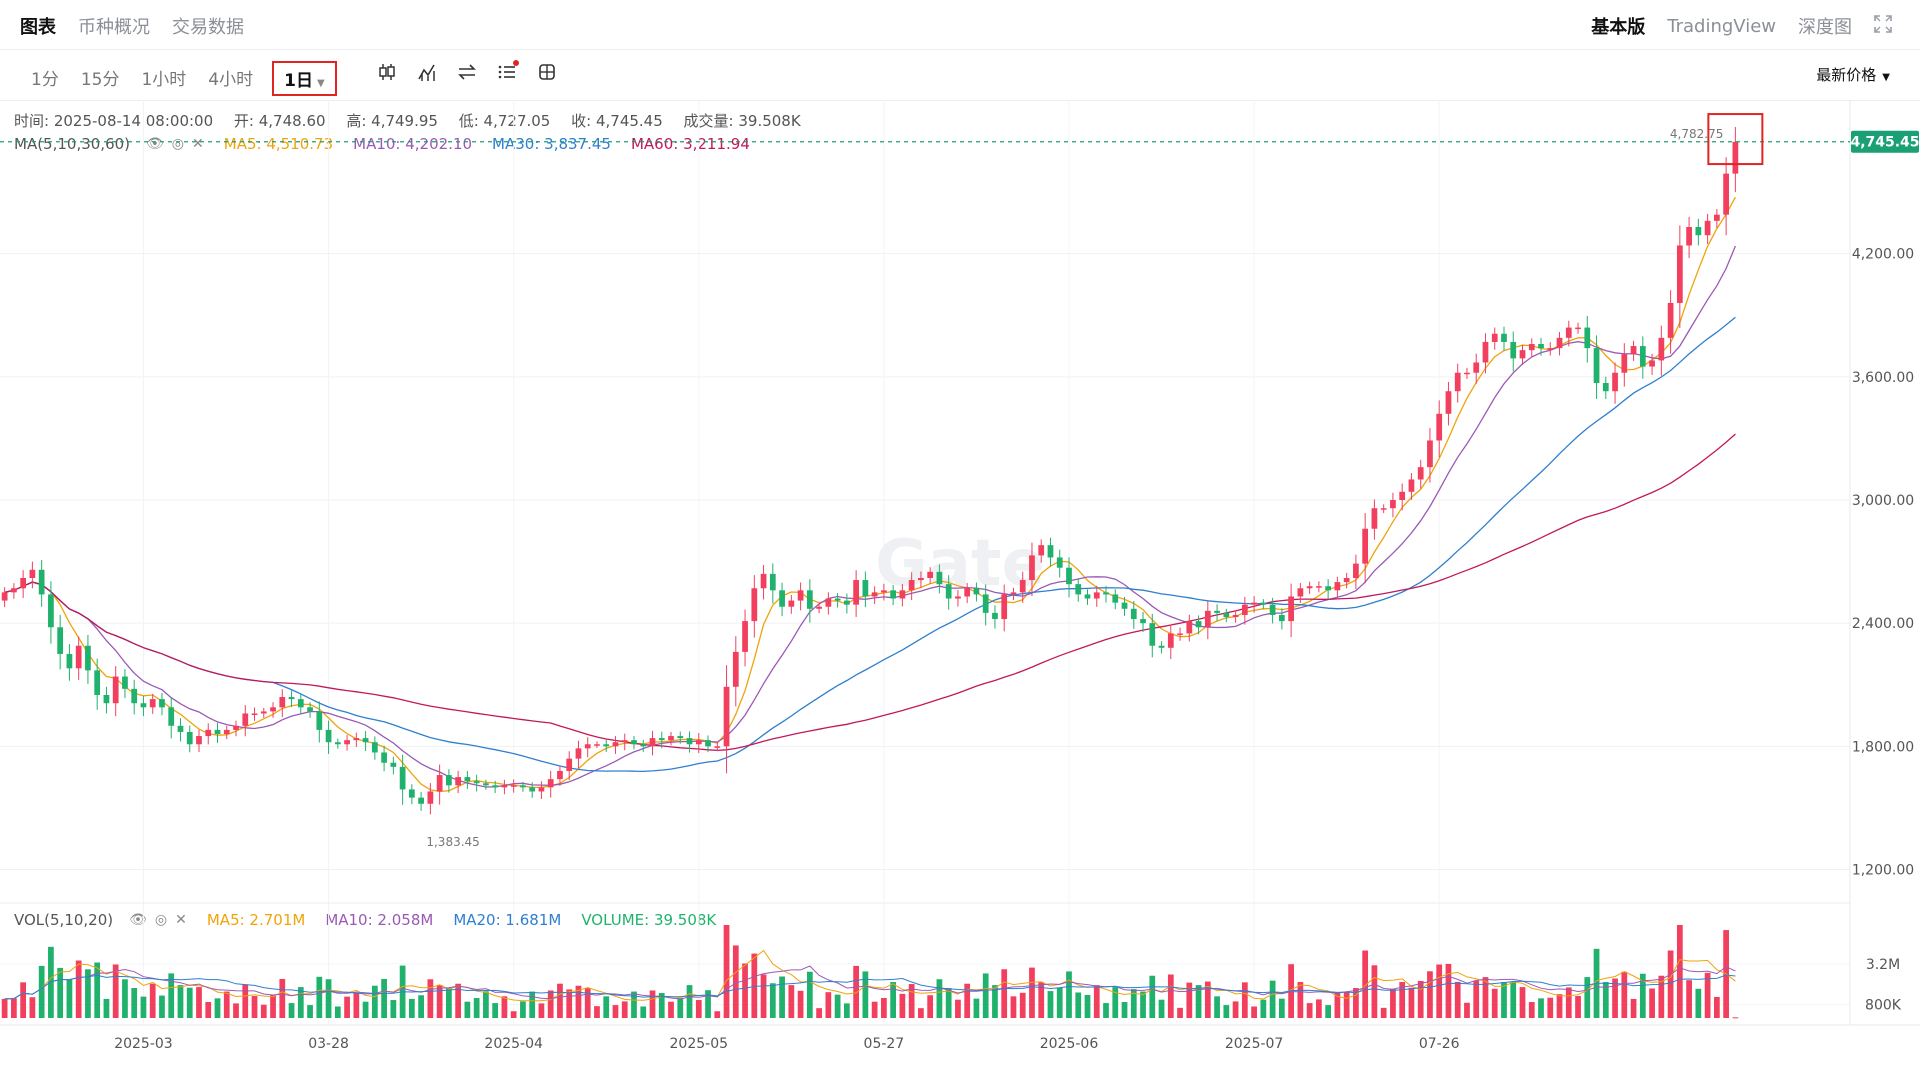 This screenshot has width=1920, height=1080. Describe the element at coordinates (208, 27) in the screenshot. I see `tab-trade-data: 交易数据` at that location.